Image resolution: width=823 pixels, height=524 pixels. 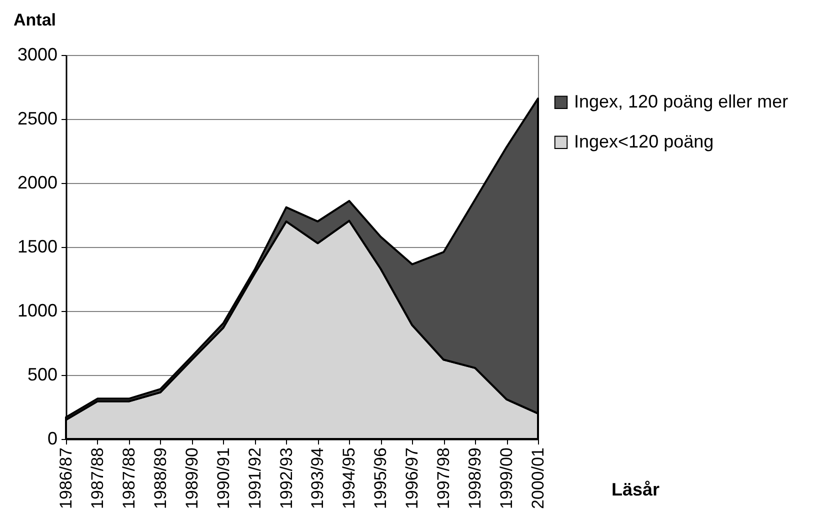 What do you see at coordinates (37, 54) in the screenshot?
I see `y-tick-label: 3000` at bounding box center [37, 54].